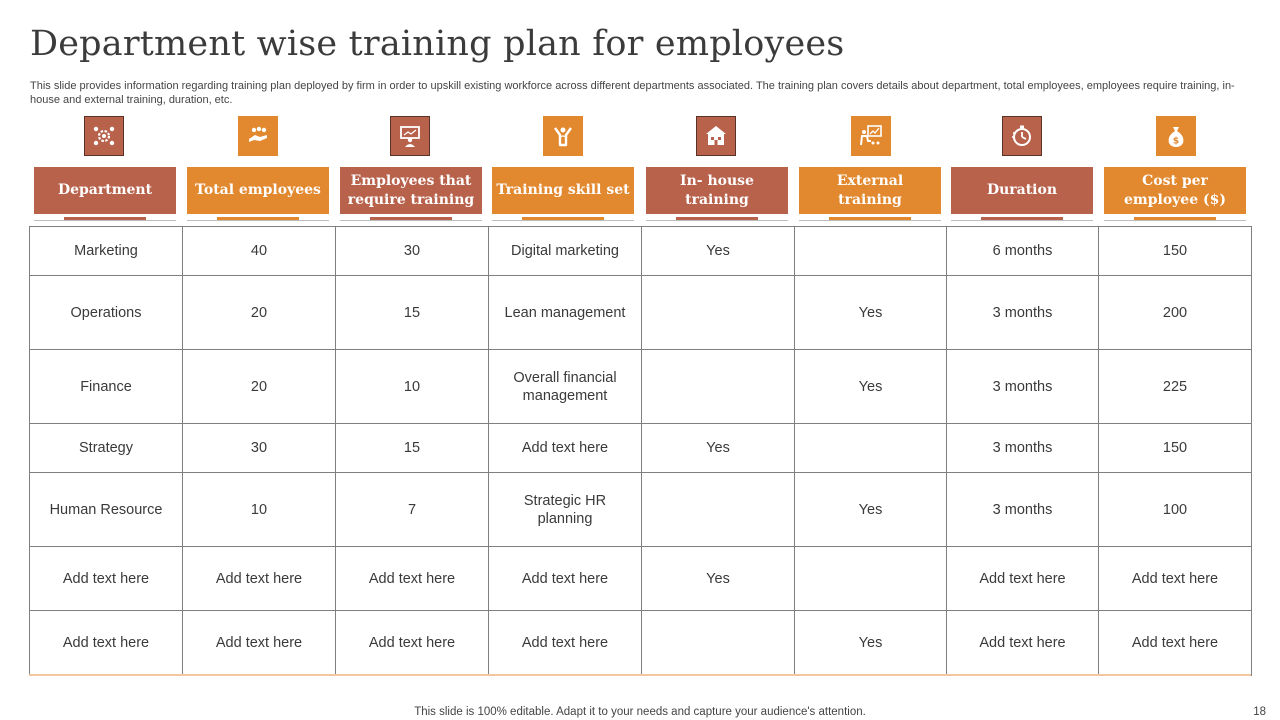 This screenshot has width=1280, height=720. What do you see at coordinates (412, 386) in the screenshot?
I see `cell-employees-training: 10` at bounding box center [412, 386].